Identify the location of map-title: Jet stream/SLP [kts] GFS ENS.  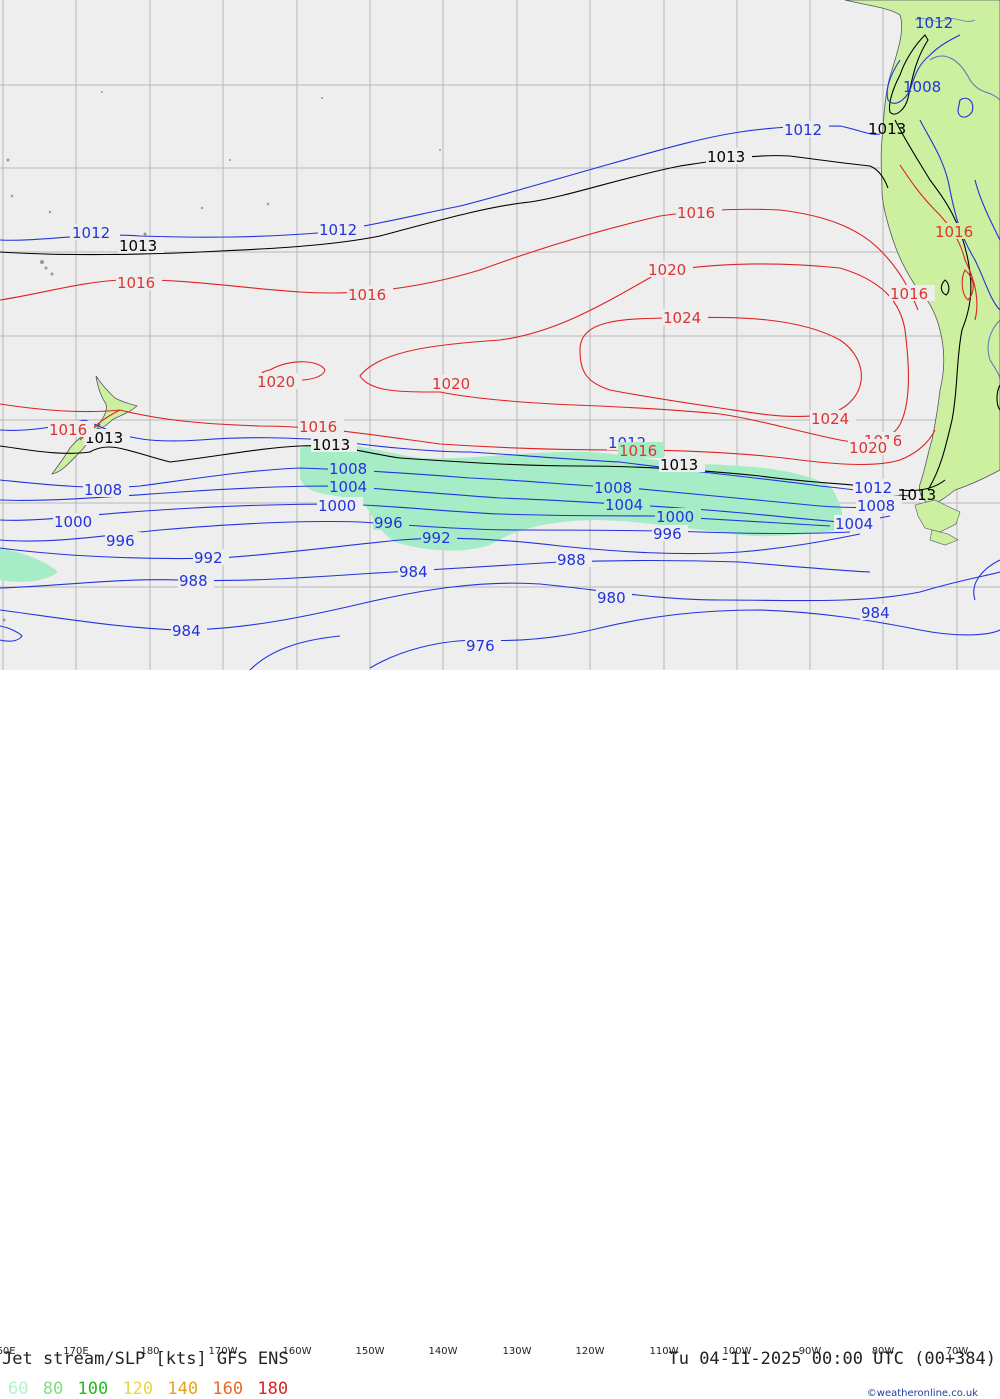
(145, 1359).